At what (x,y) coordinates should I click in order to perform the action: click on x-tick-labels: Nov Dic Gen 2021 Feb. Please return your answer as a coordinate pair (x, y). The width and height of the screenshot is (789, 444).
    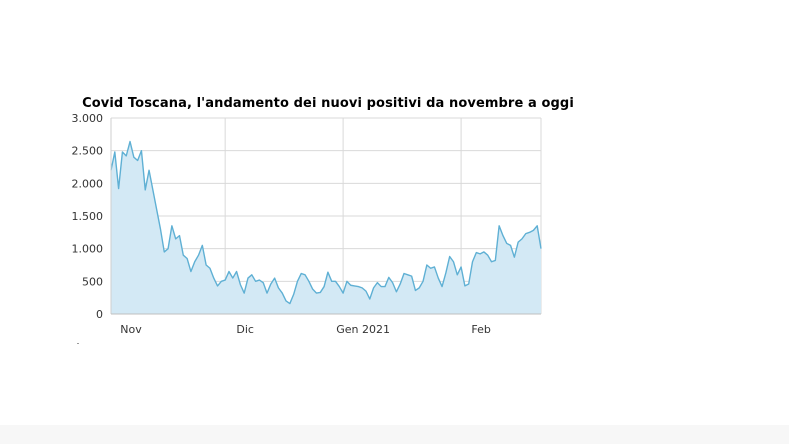
    Looking at the image, I should click on (305, 329).